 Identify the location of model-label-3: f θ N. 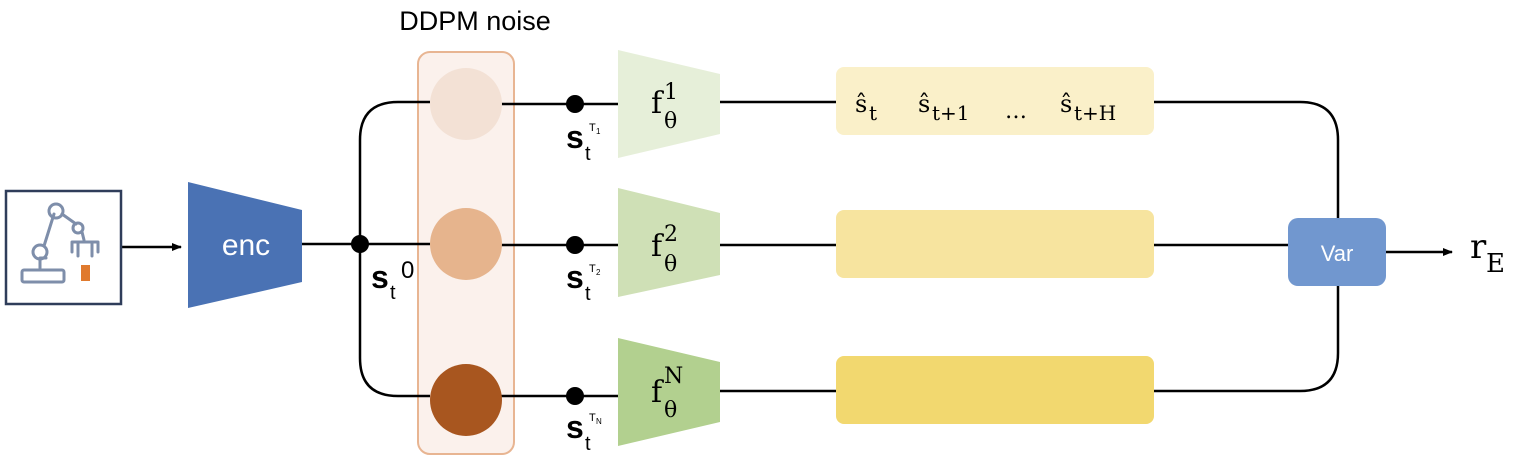
(667, 393).